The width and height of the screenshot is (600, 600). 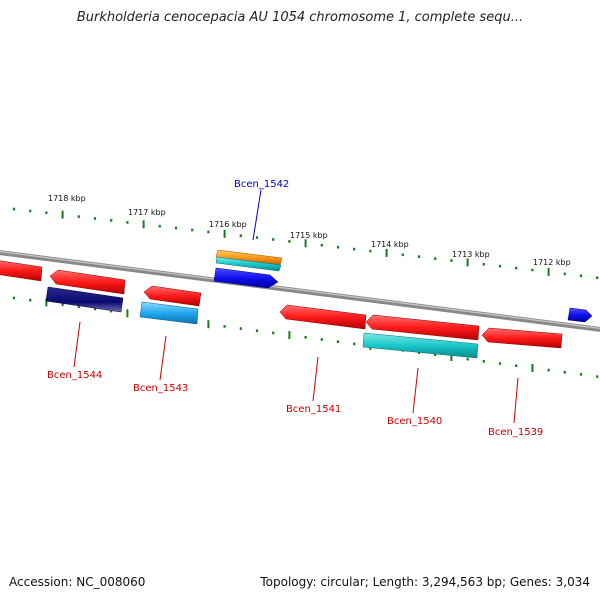 What do you see at coordinates (160, 388) in the screenshot?
I see `gene-label-bcen-1543: Bcen_1543` at bounding box center [160, 388].